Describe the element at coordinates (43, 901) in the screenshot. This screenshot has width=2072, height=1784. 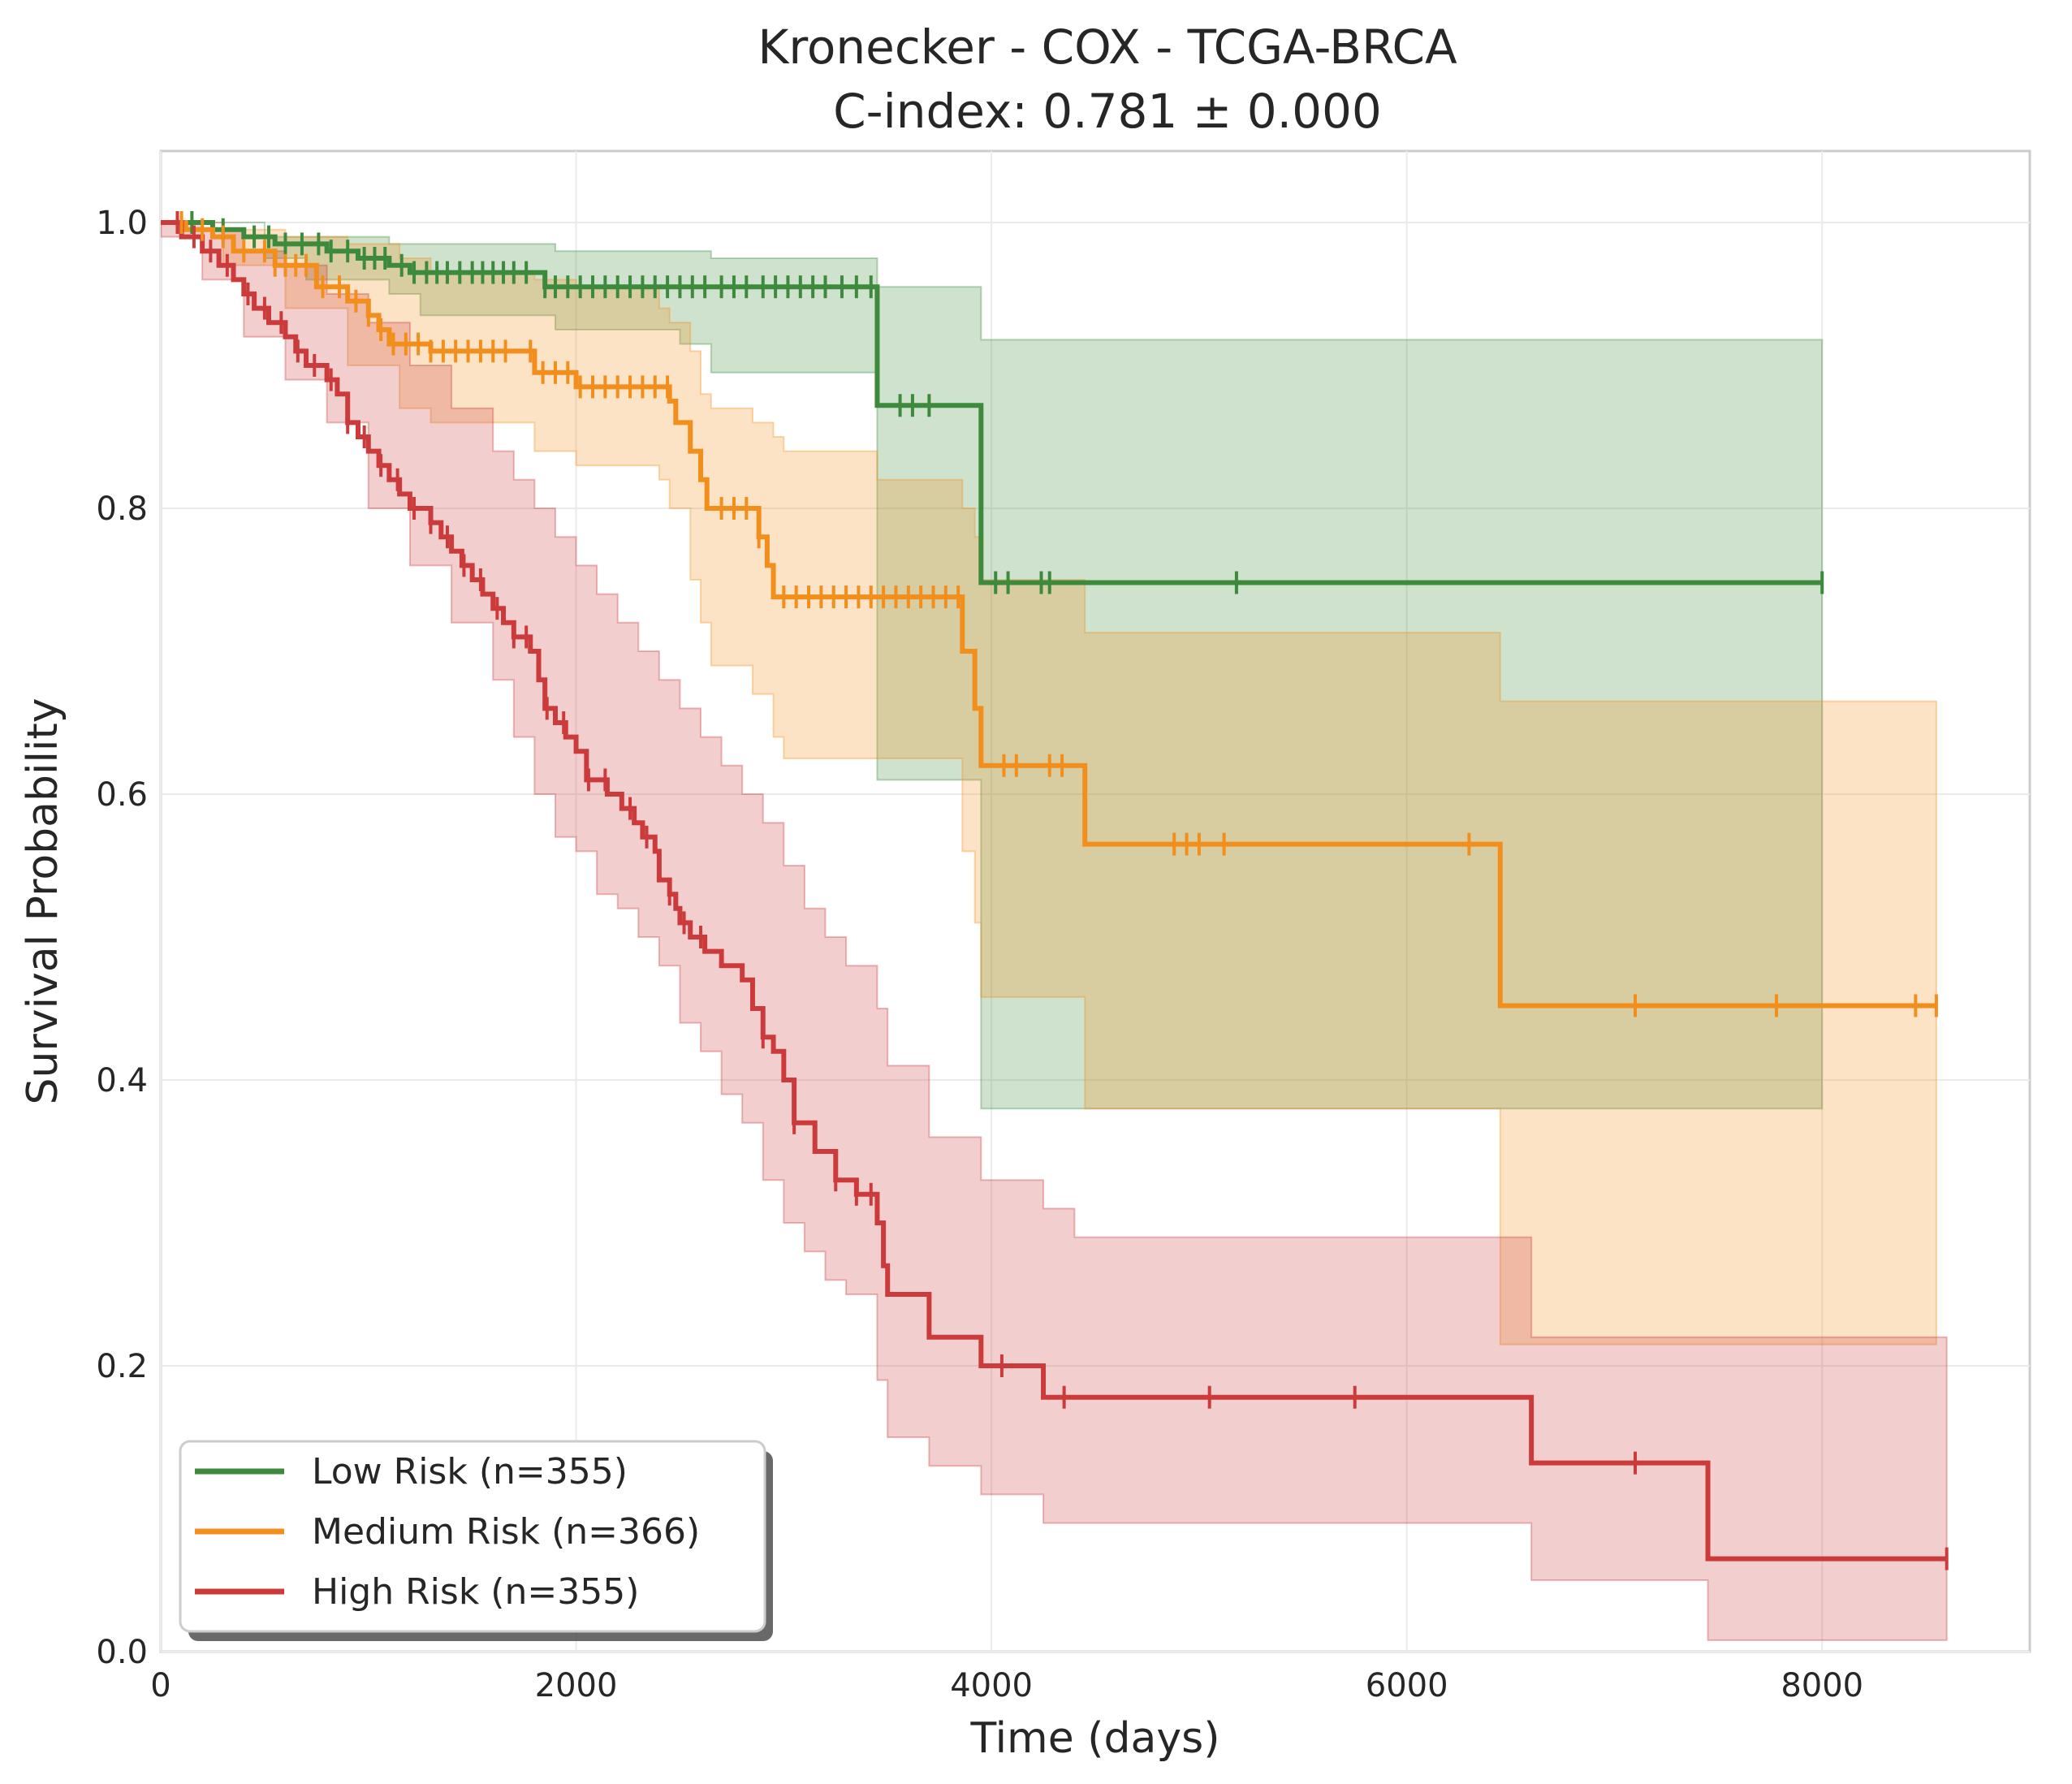
I see `y-axis-label: Survival Probability` at that location.